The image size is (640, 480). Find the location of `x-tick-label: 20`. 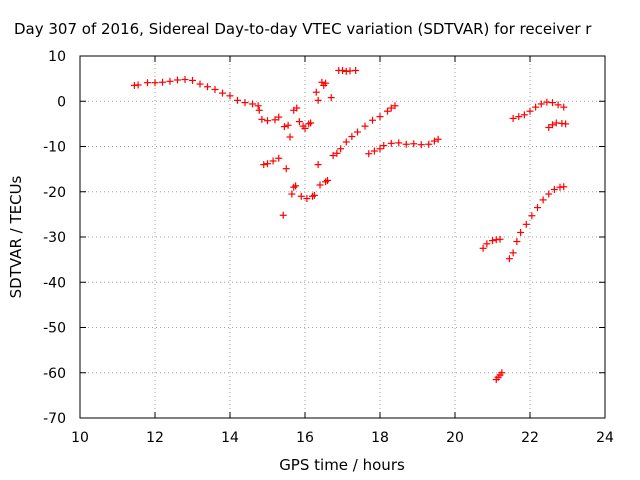

x-tick-label: 20 is located at coordinates (455, 438).